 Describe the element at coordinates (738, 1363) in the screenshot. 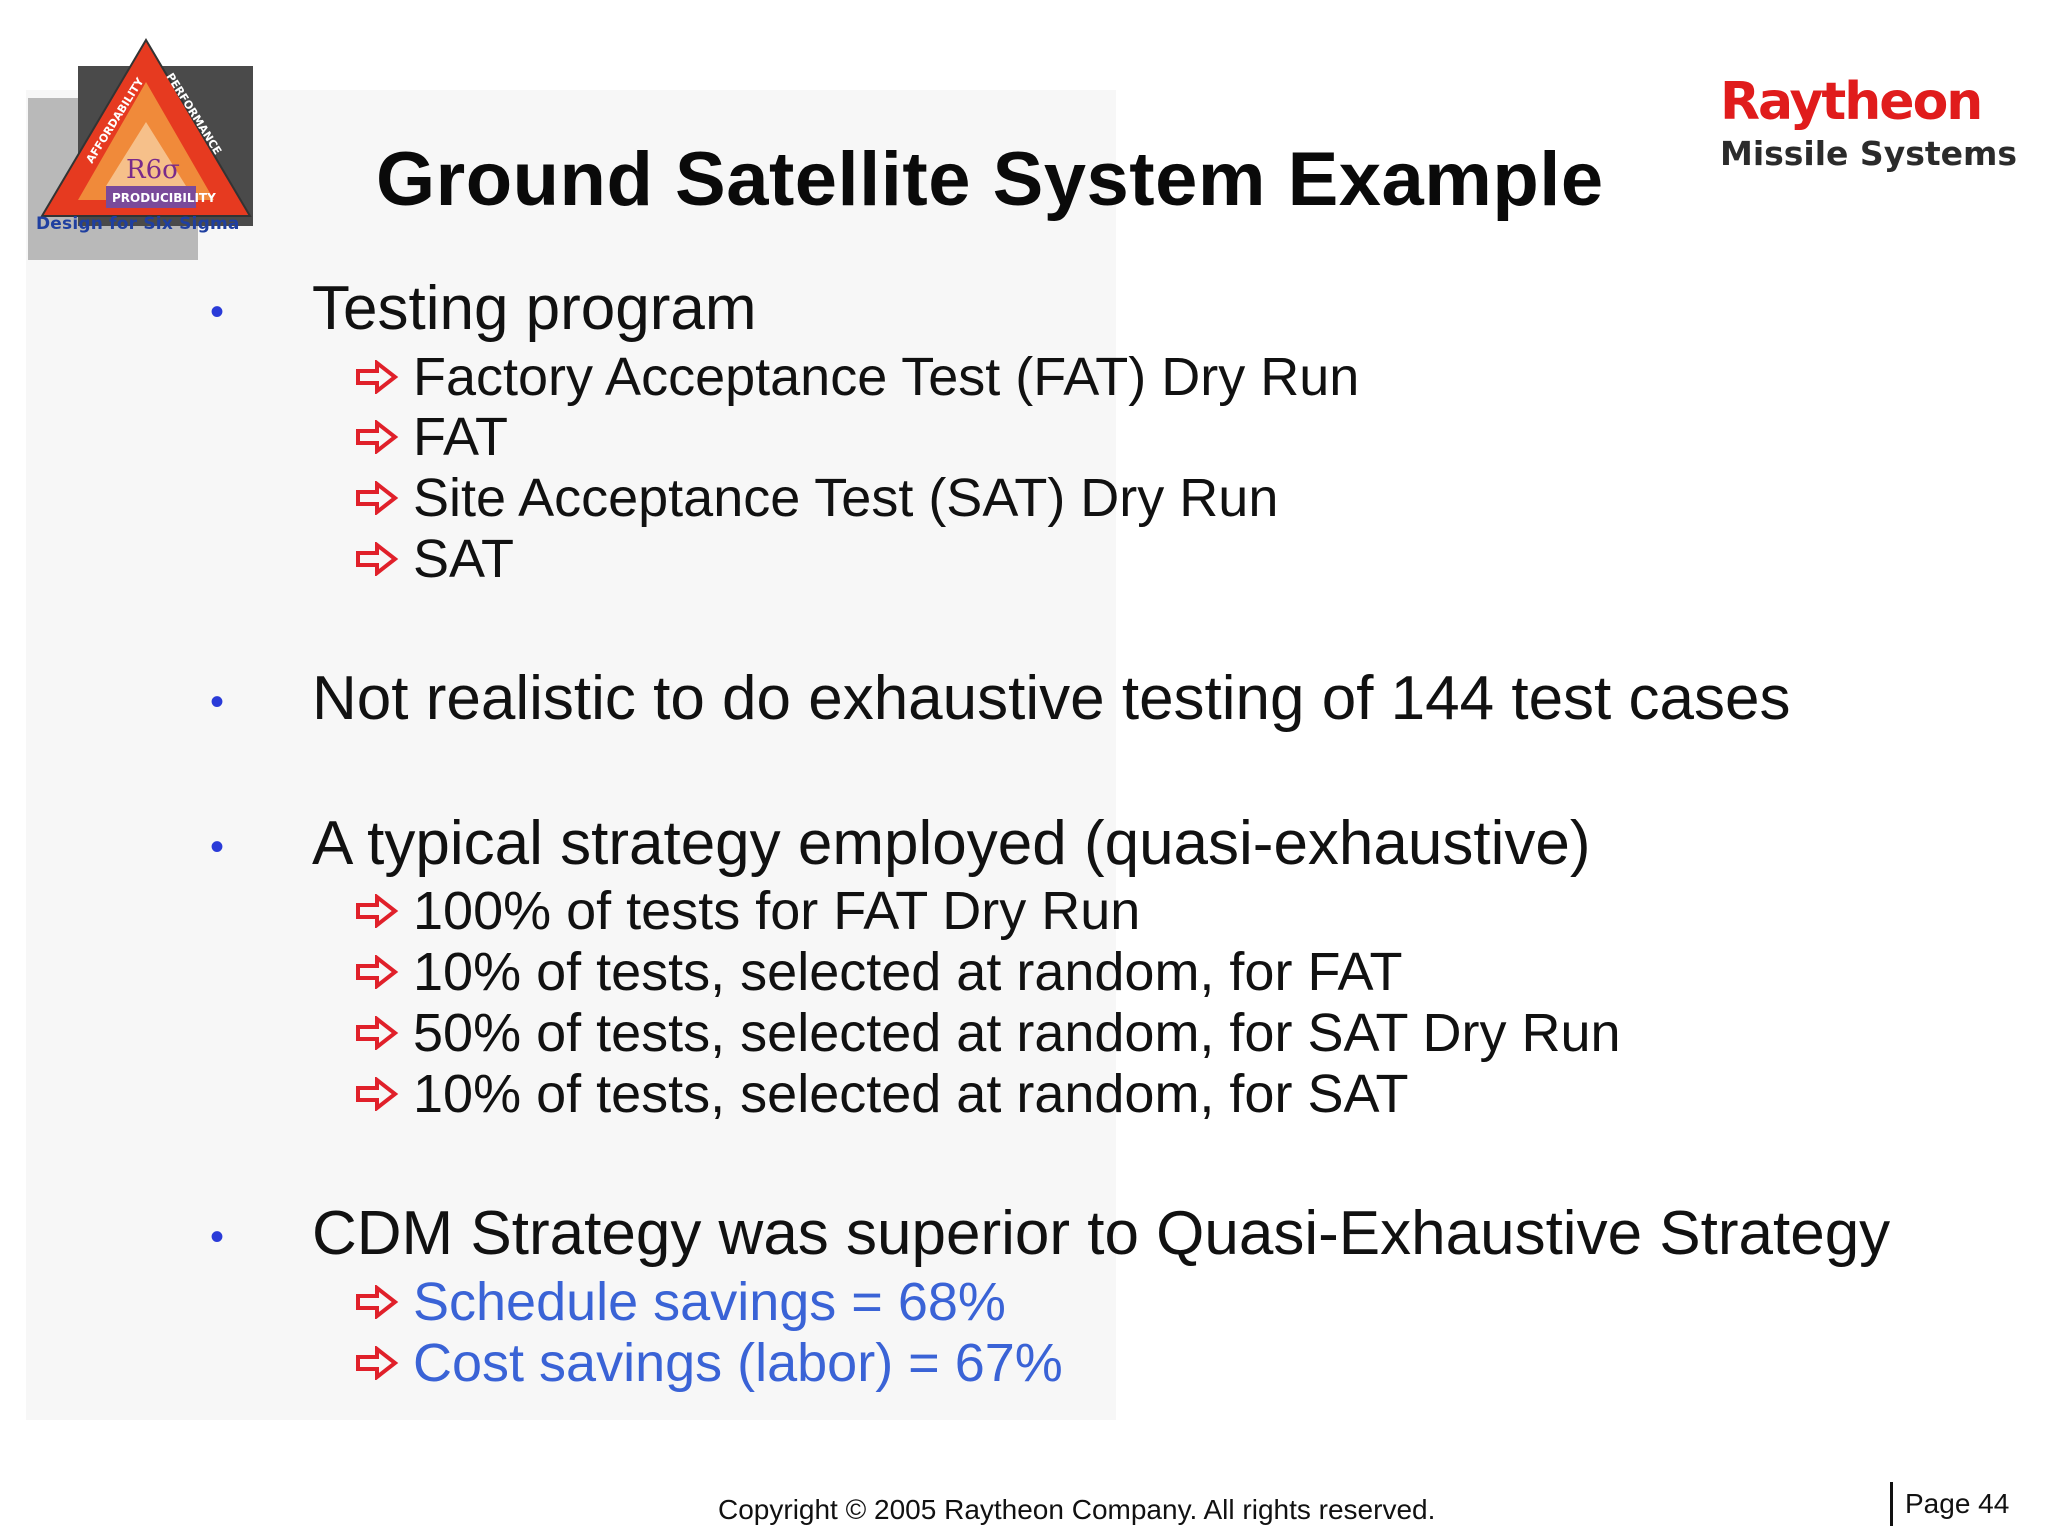

I see `sub-item-text: Cost savings (labor) = 67%` at that location.